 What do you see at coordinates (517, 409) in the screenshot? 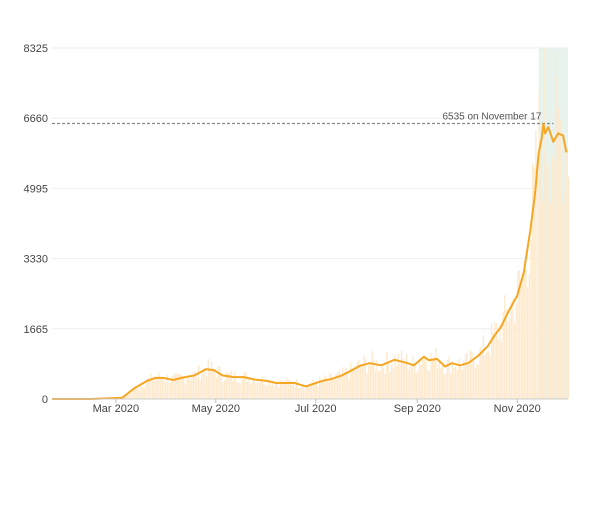
I see `x-tick-label: Nov 2020` at bounding box center [517, 409].